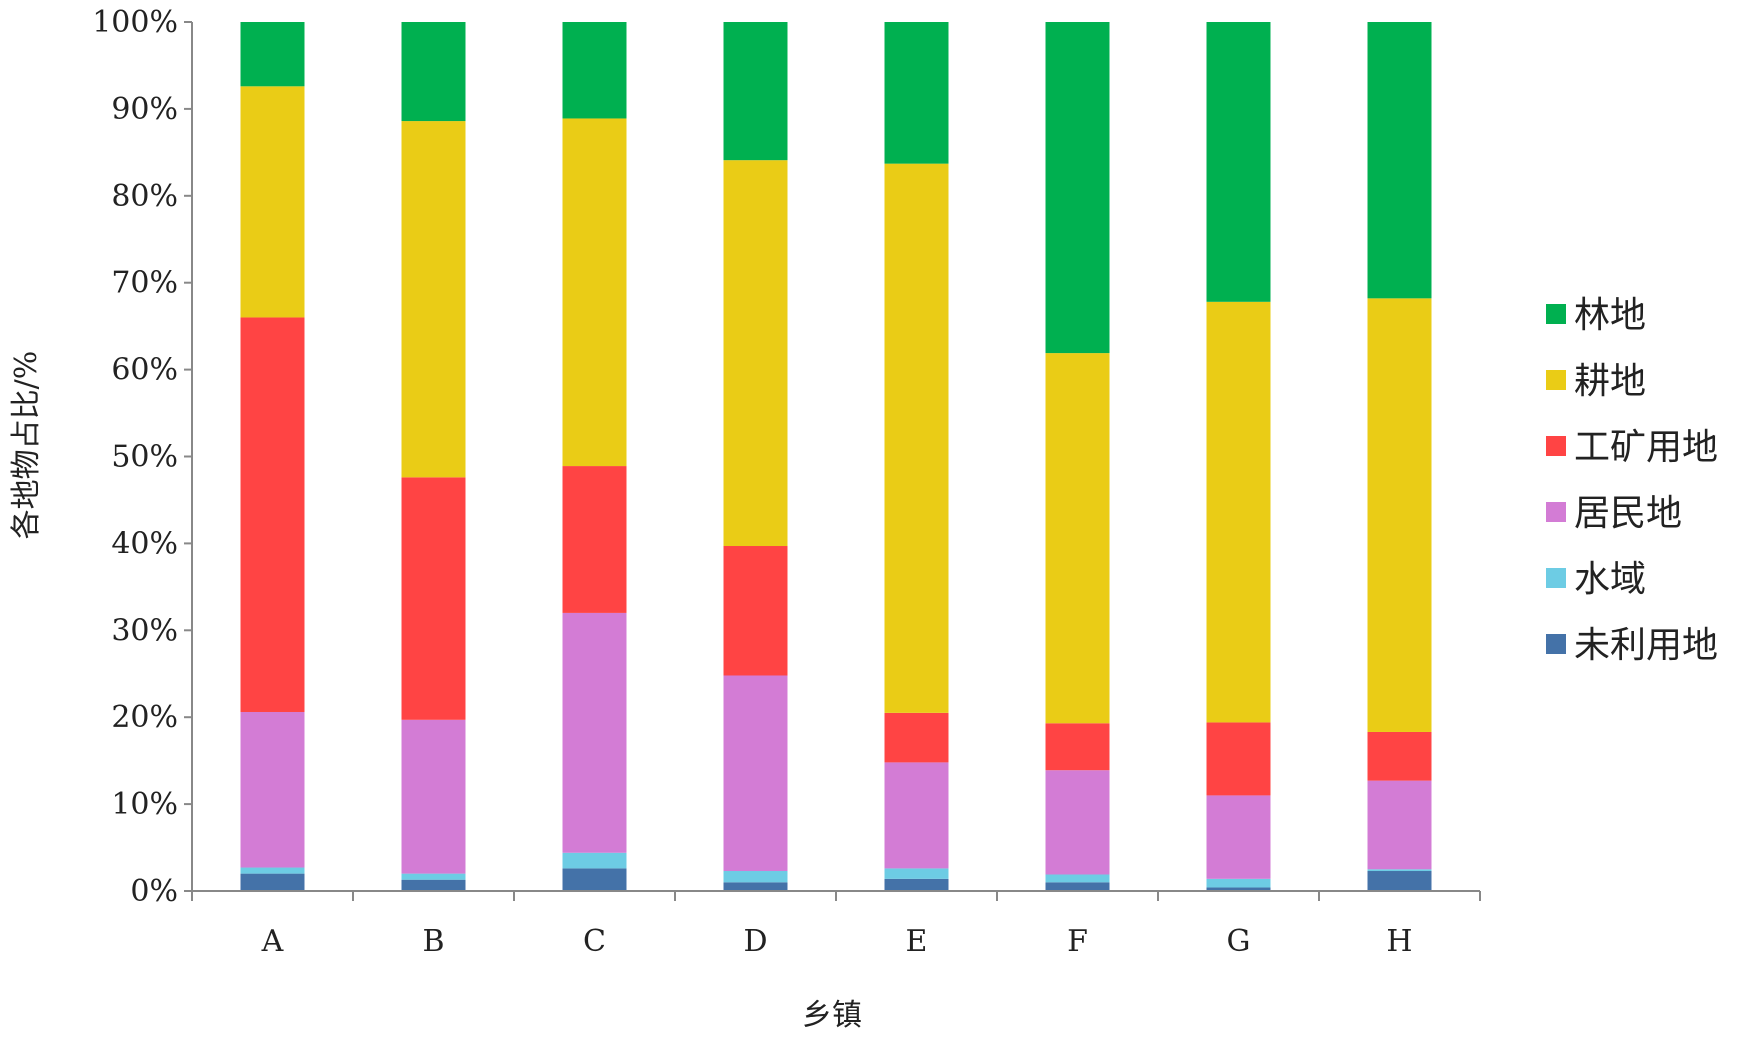 Image resolution: width=1741 pixels, height=1044 pixels. Describe the element at coordinates (144, 370) in the screenshot. I see `y-tick-label: 60%` at that location.